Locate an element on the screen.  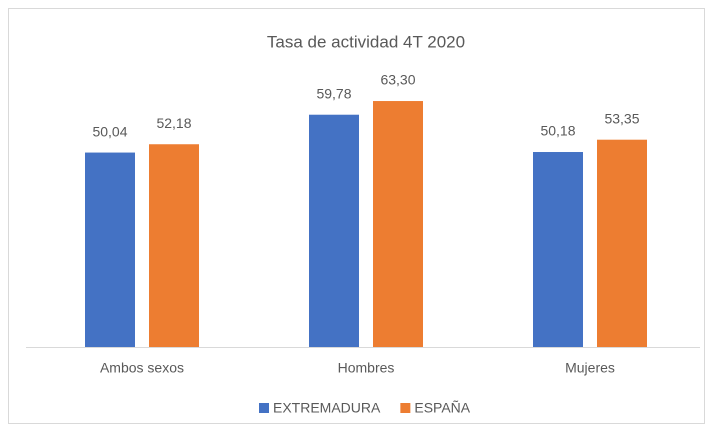
value-label: 50,04 is located at coordinates (109, 131).